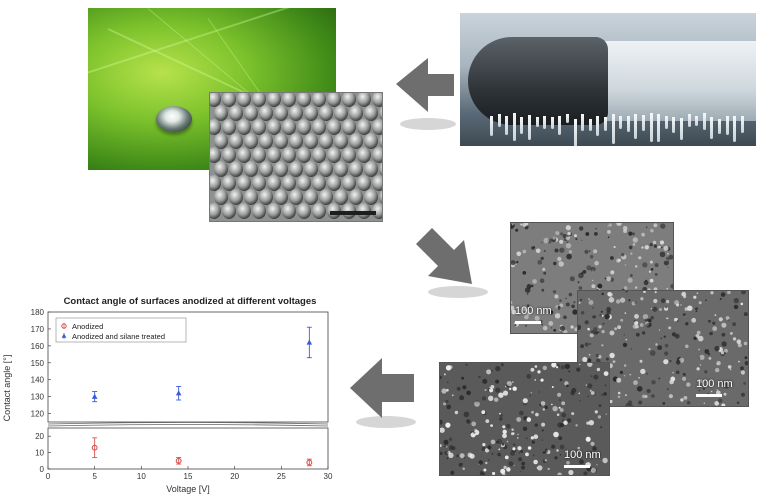  I want to click on x-axis-label: Voltage [V], so click(188, 489).